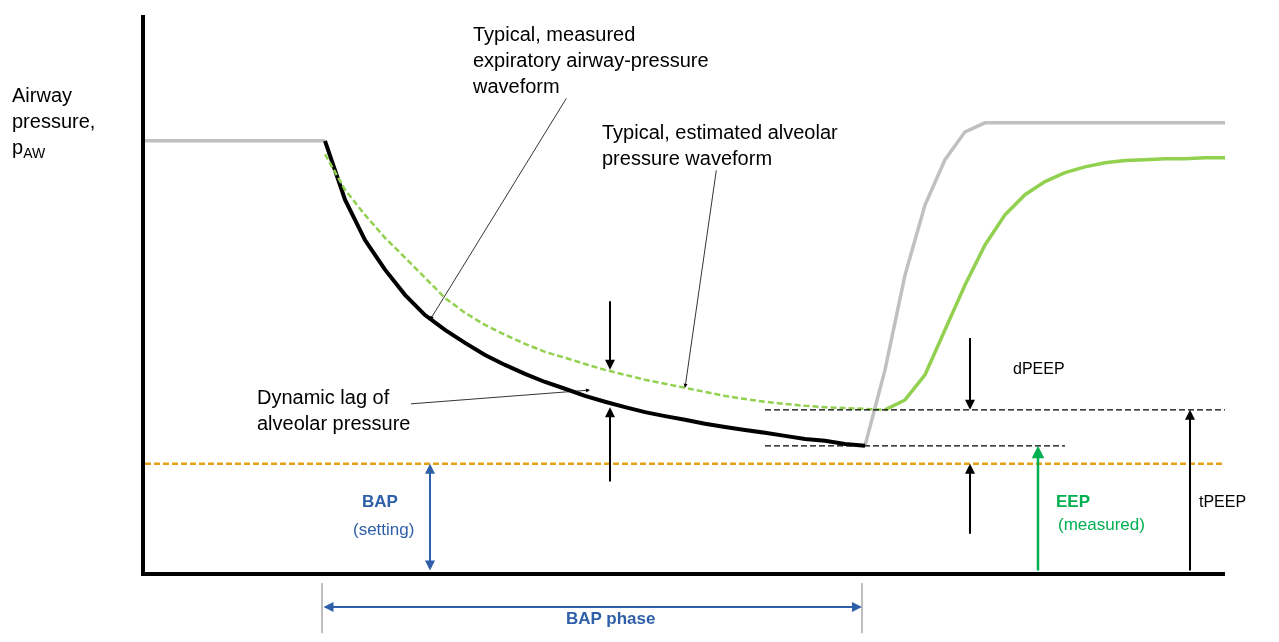 This screenshot has width=1279, height=642. What do you see at coordinates (54, 123) in the screenshot?
I see `y-axis-title: Airway pressure, p$_{AW}$` at bounding box center [54, 123].